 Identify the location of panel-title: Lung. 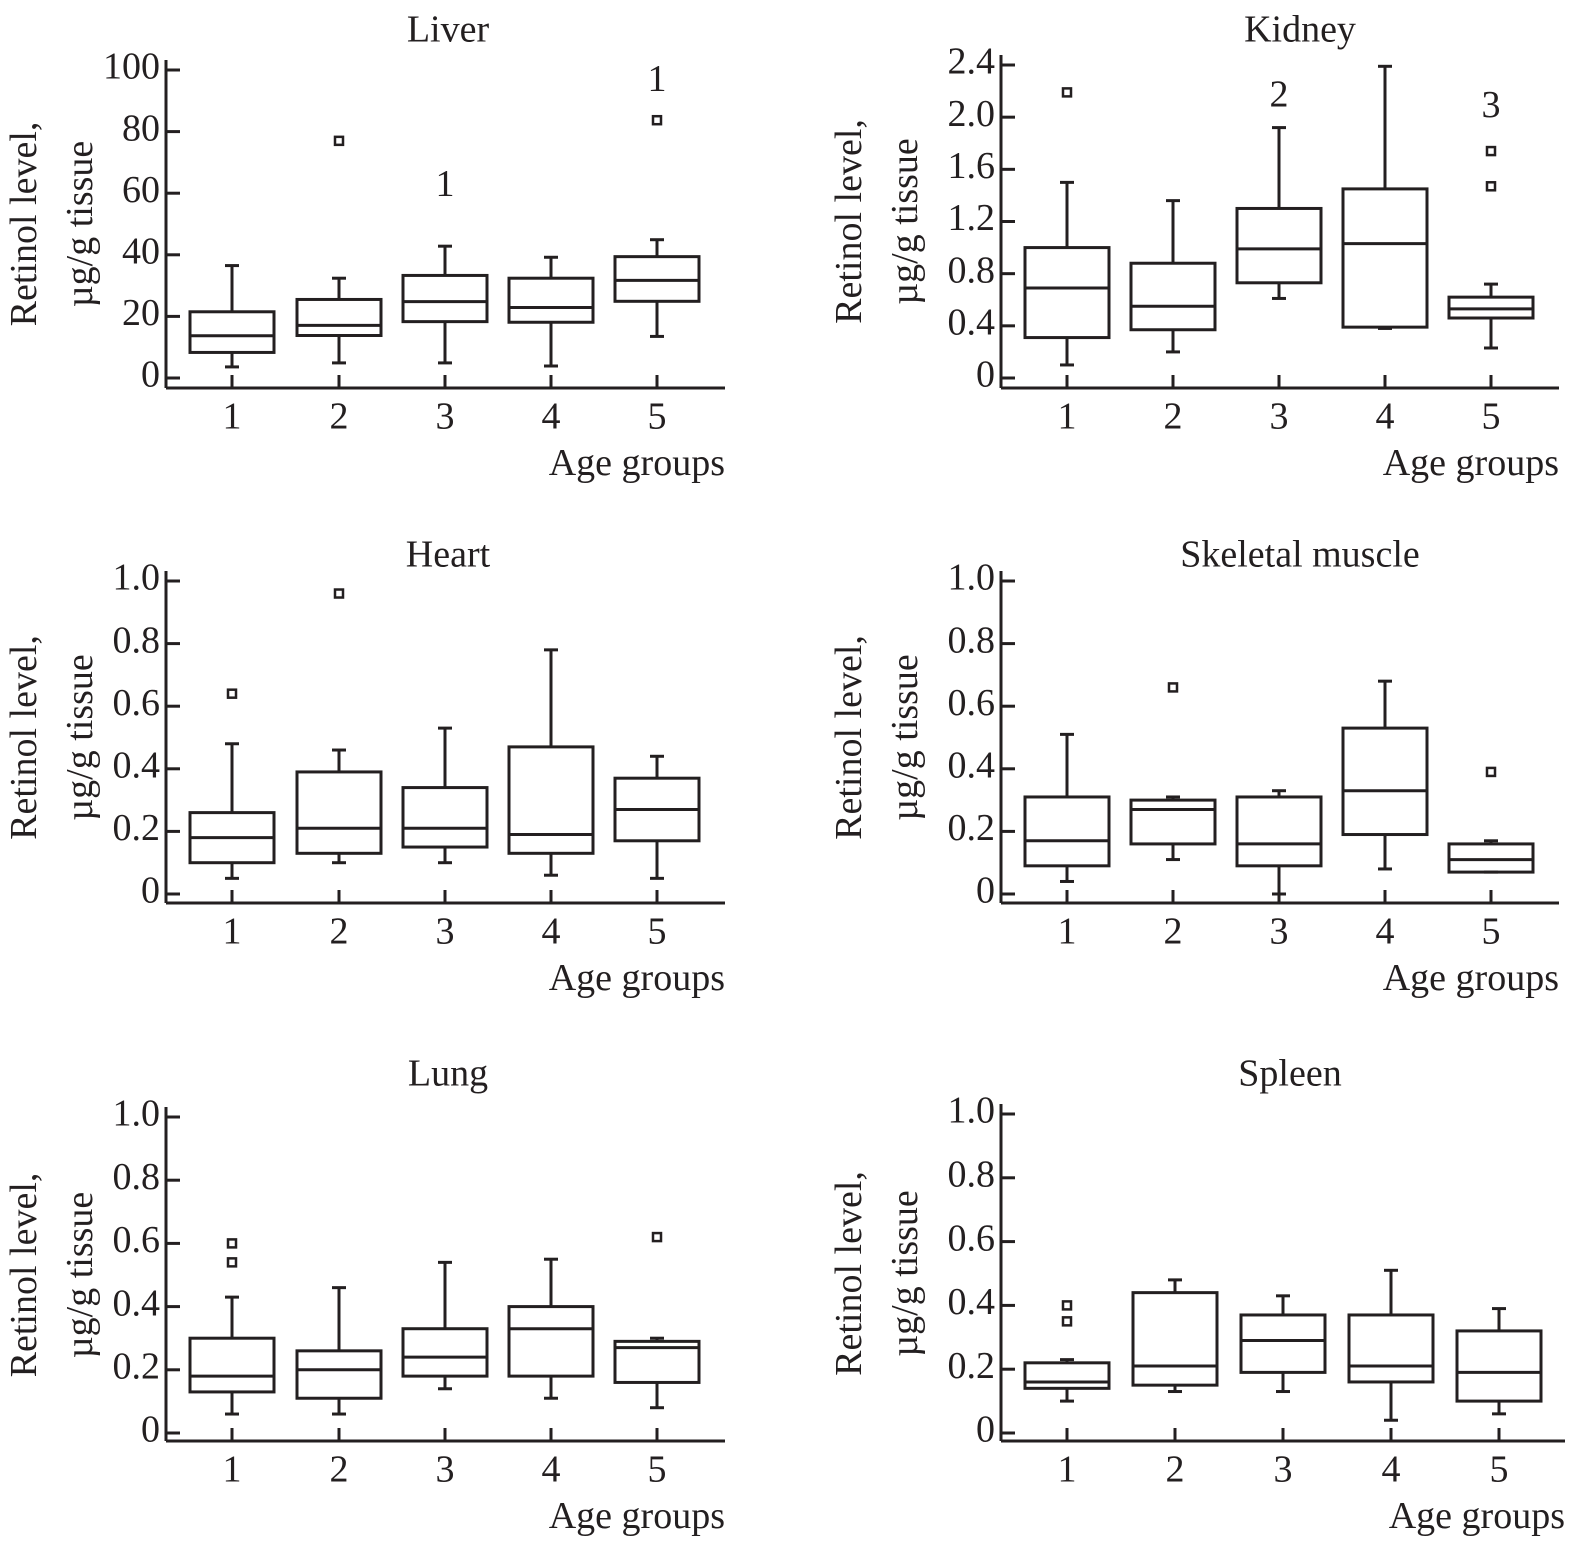
(448, 1074).